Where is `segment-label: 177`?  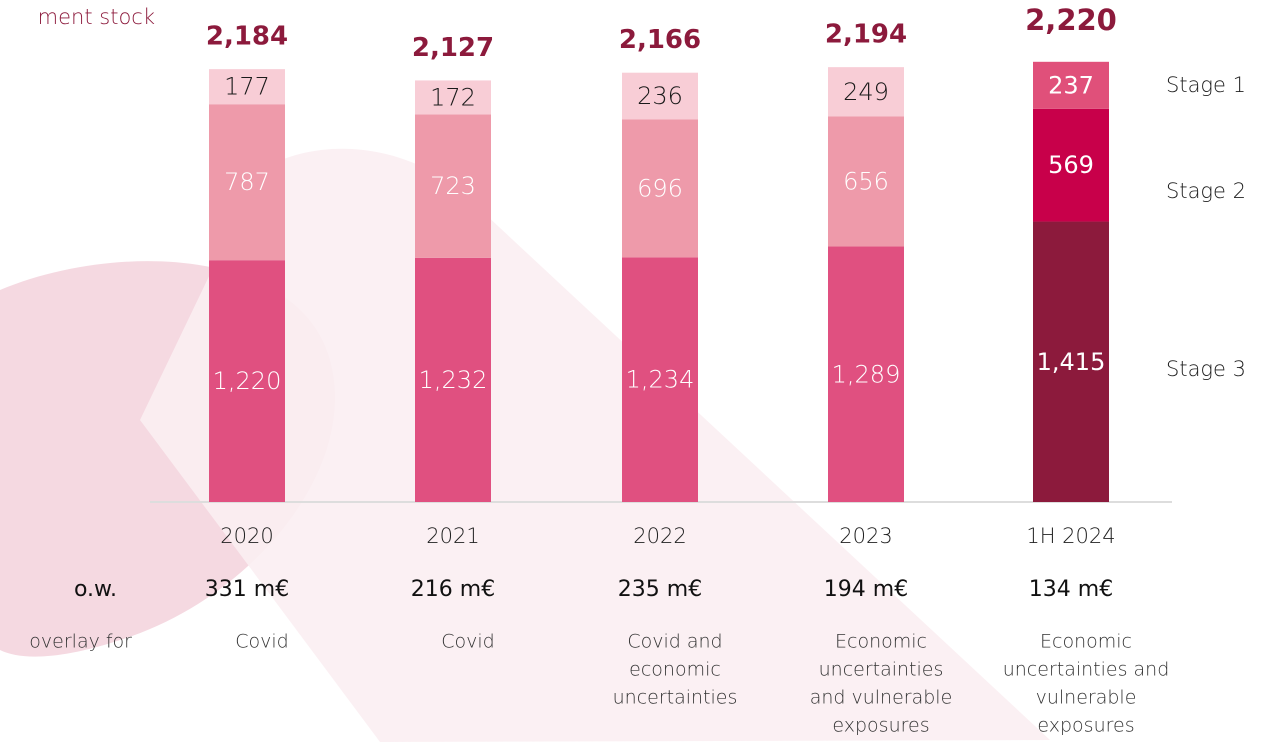
segment-label: 177 is located at coordinates (247, 87).